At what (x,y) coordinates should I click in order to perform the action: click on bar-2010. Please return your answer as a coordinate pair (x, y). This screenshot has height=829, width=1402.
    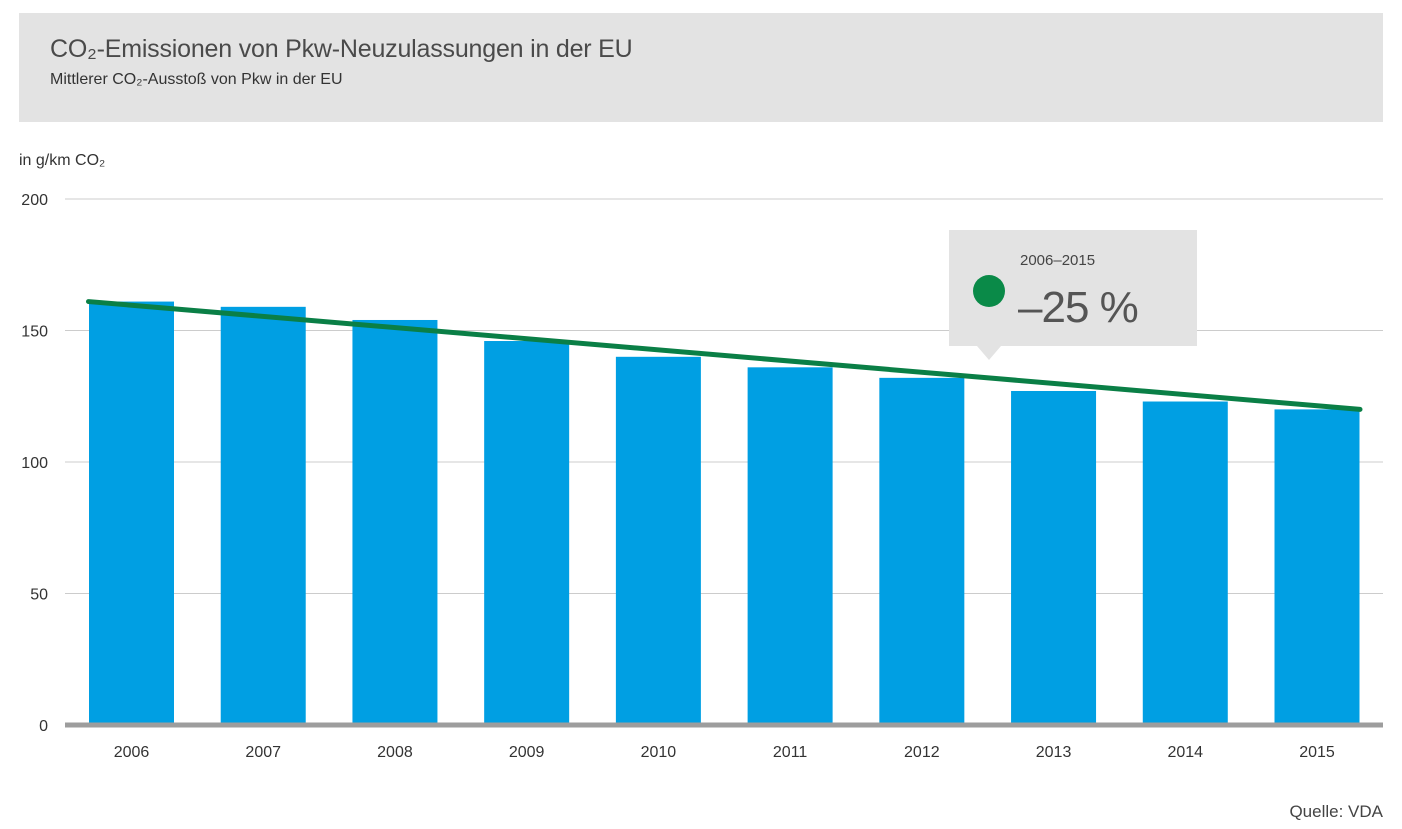
    Looking at the image, I should click on (658, 540).